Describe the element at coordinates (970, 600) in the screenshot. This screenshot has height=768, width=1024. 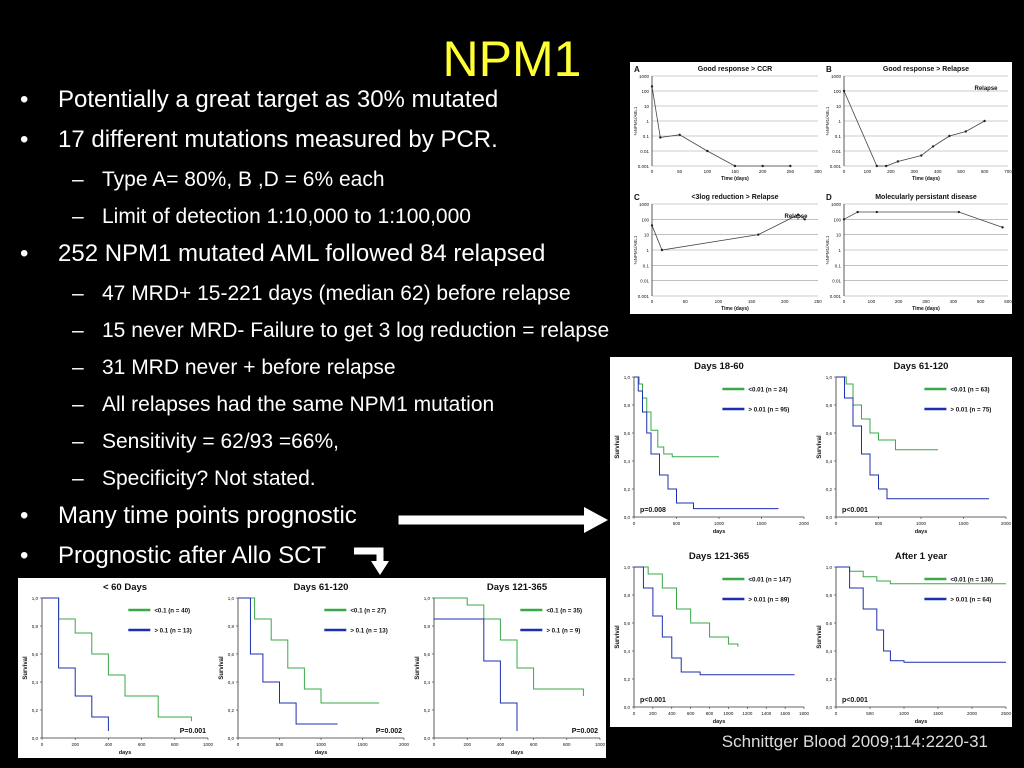
I see `legend-label: > 0.01 (n = 64)` at that location.